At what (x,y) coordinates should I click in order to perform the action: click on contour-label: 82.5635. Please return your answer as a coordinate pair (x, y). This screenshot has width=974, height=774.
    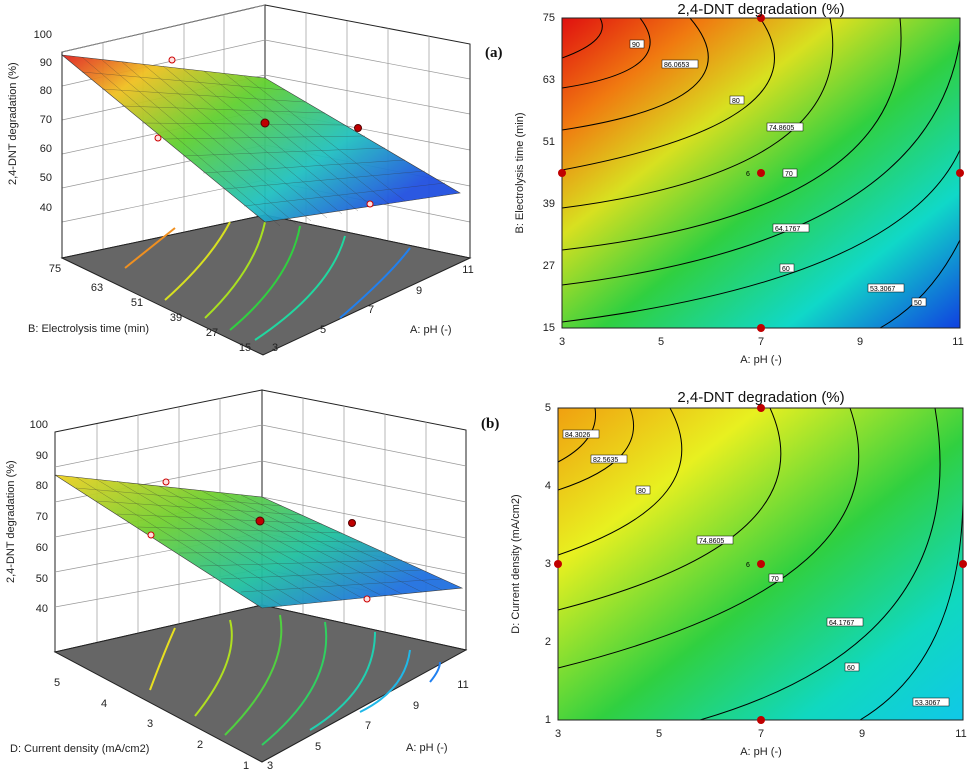
    Looking at the image, I should click on (605, 460).